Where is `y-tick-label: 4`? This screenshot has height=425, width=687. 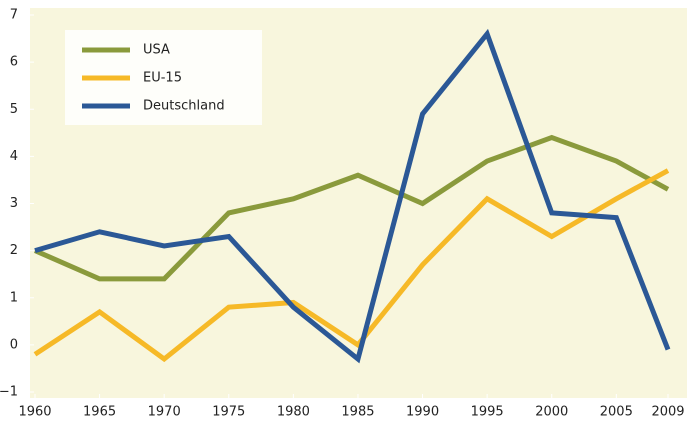 y-tick-label: 4 is located at coordinates (14, 156).